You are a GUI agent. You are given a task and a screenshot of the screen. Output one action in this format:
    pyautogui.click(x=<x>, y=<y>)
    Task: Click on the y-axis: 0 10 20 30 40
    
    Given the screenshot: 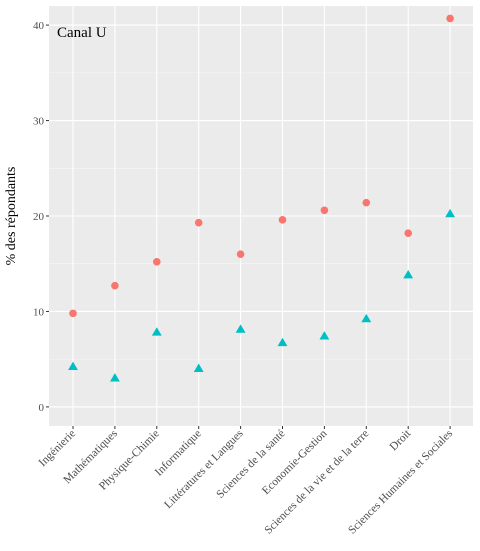 What is the action you would take?
    pyautogui.click(x=41, y=217)
    